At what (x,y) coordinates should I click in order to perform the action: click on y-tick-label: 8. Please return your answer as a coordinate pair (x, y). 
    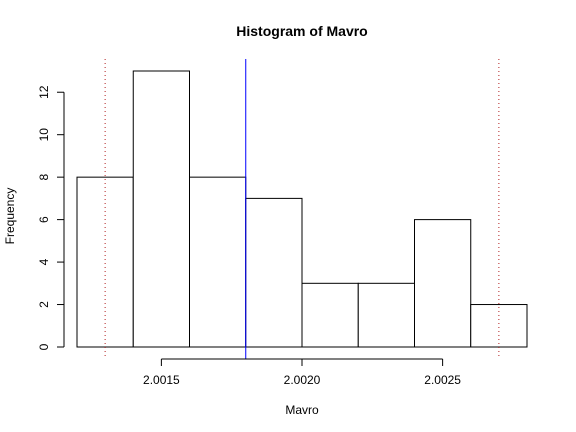
    Looking at the image, I should click on (44, 176).